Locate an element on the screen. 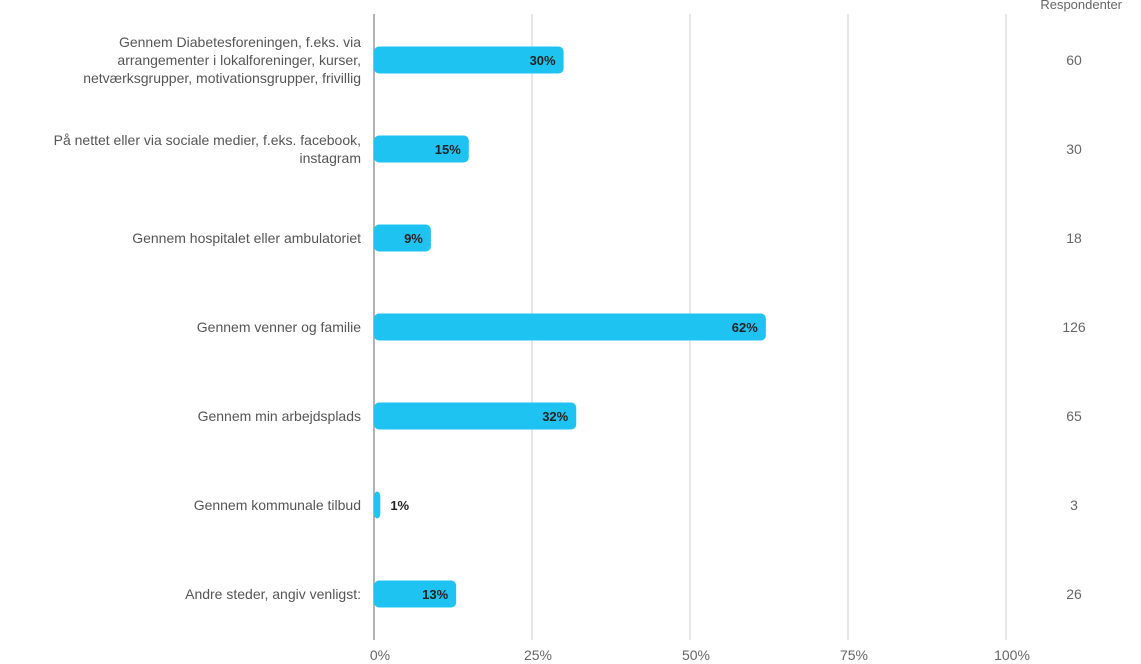  bar-value-label: 30% is located at coordinates (543, 60).